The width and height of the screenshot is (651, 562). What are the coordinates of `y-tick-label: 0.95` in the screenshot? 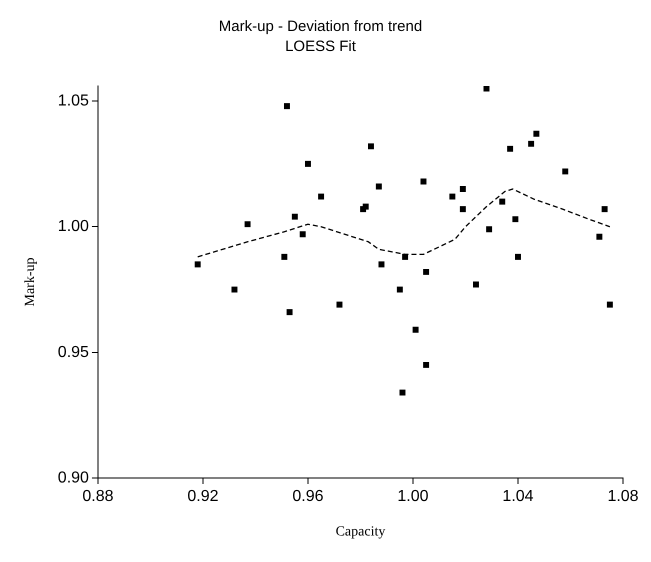 It's located at (74, 352).